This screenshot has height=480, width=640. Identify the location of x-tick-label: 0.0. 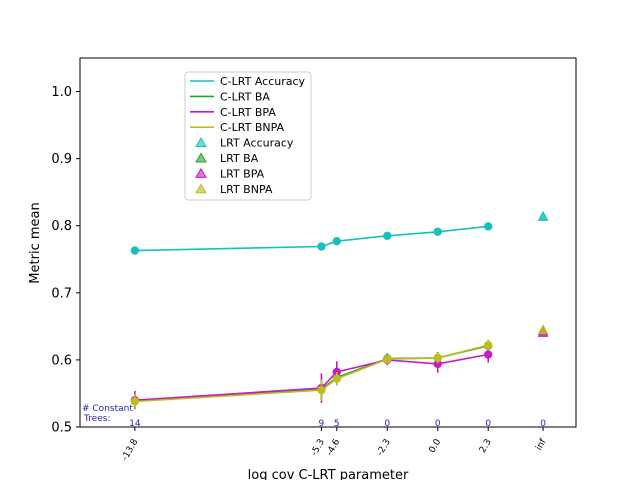
(436, 446).